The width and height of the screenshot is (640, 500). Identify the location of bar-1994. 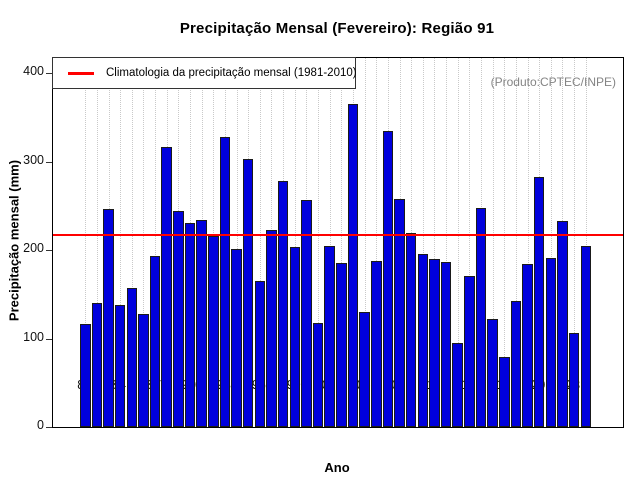
(236, 338).